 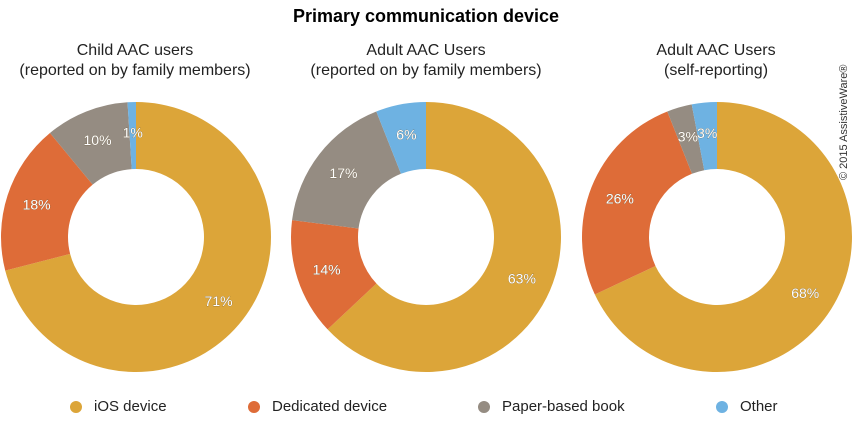 I want to click on chart-3-subtitle: Adult AAC Users (self-reporting), so click(x=704, y=61).